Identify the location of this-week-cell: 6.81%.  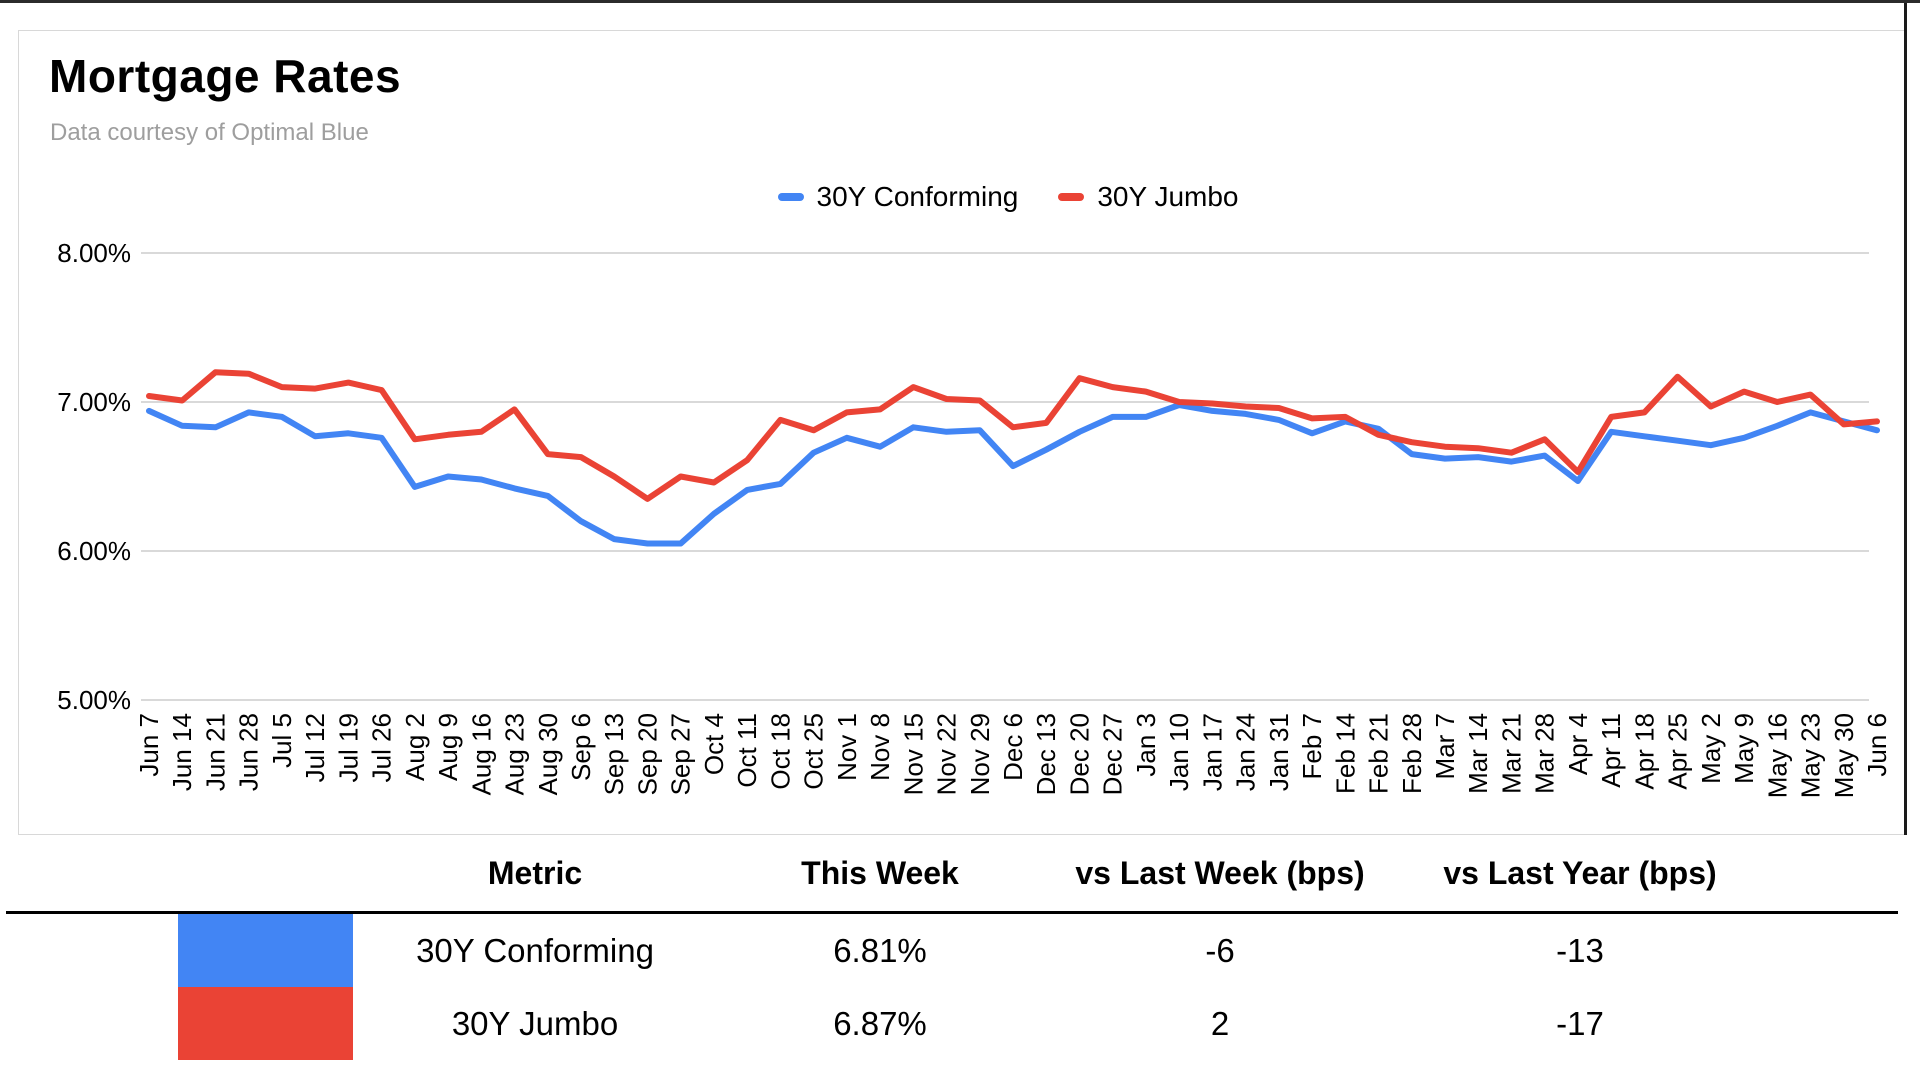
(880, 950).